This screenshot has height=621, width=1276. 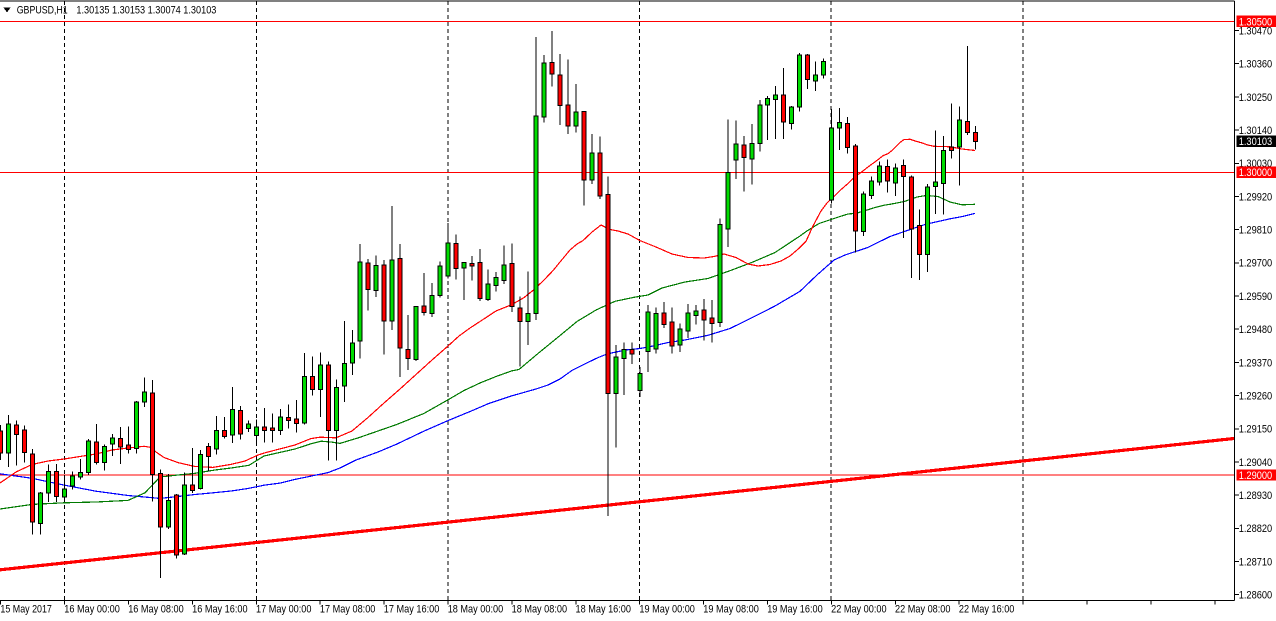 What do you see at coordinates (1256, 197) in the screenshot?
I see `svg-text: 1.29920` at bounding box center [1256, 197].